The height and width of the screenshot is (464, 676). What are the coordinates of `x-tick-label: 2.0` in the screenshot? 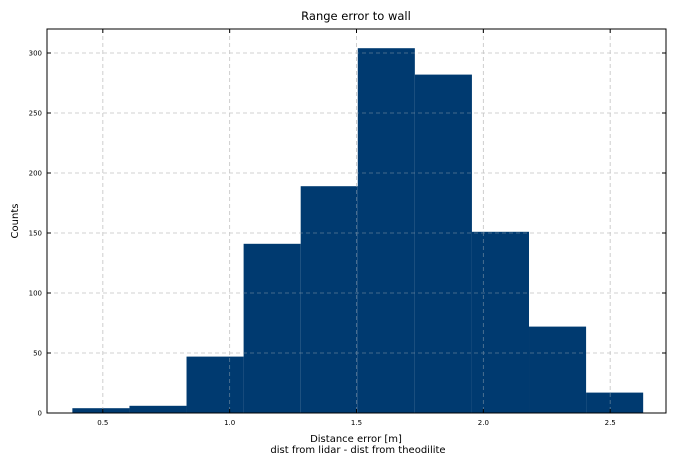 It's located at (483, 423).